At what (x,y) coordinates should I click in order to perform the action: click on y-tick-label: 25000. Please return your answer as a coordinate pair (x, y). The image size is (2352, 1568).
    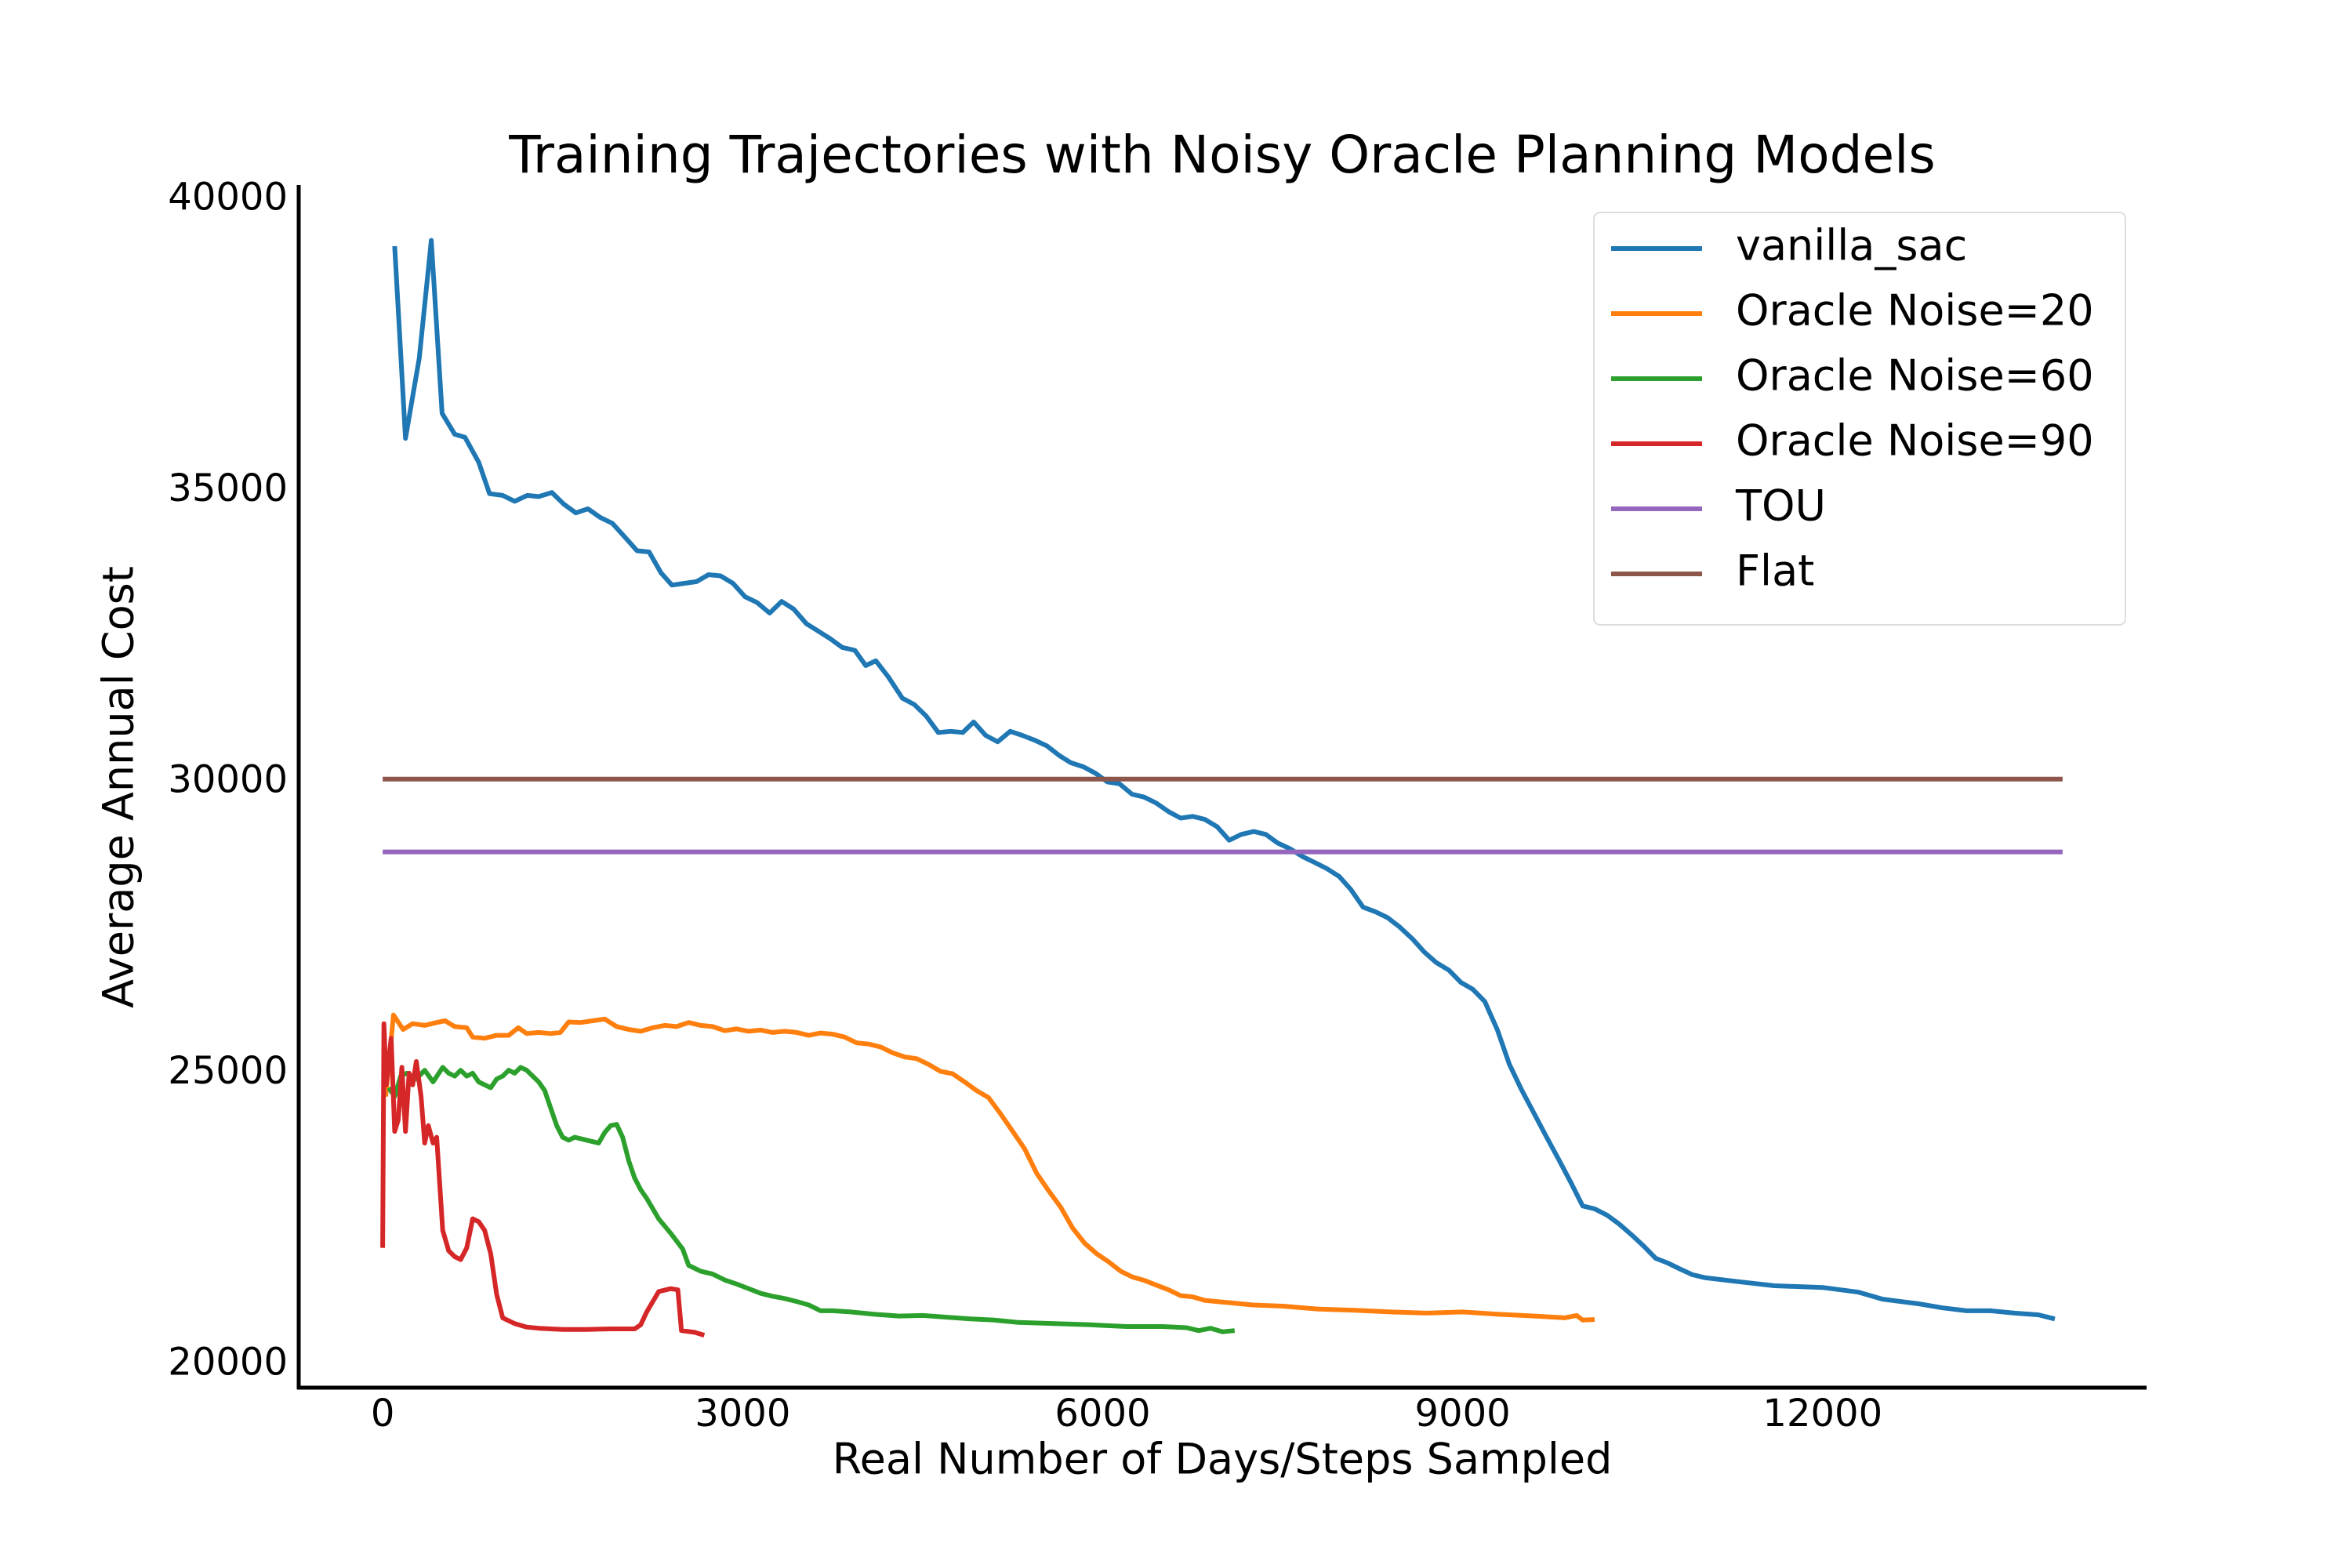
    Looking at the image, I should click on (228, 1071).